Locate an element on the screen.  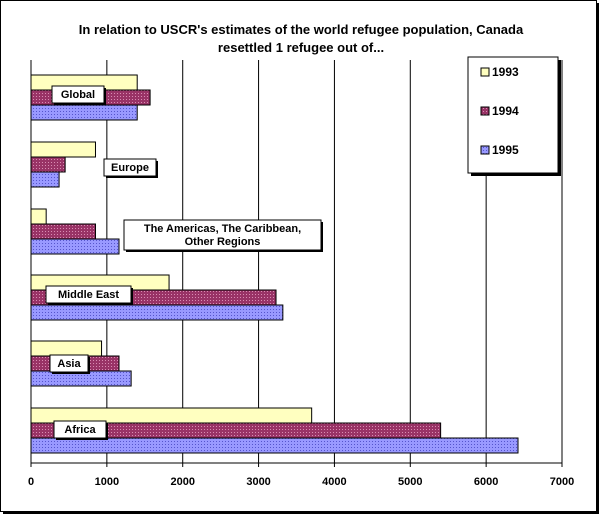
x-tick-label: 1000 is located at coordinates (107, 482).